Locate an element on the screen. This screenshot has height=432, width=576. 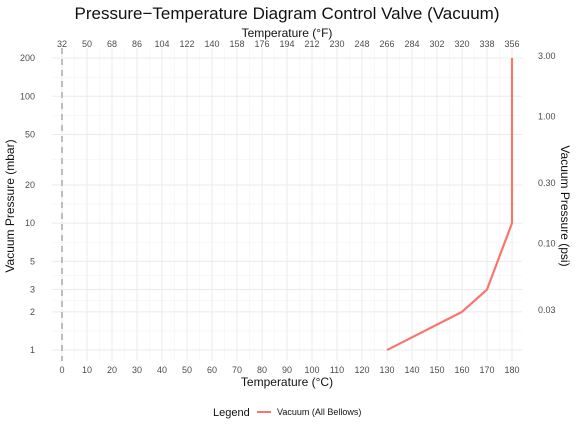
x-tick-label: 90 is located at coordinates (287, 370).